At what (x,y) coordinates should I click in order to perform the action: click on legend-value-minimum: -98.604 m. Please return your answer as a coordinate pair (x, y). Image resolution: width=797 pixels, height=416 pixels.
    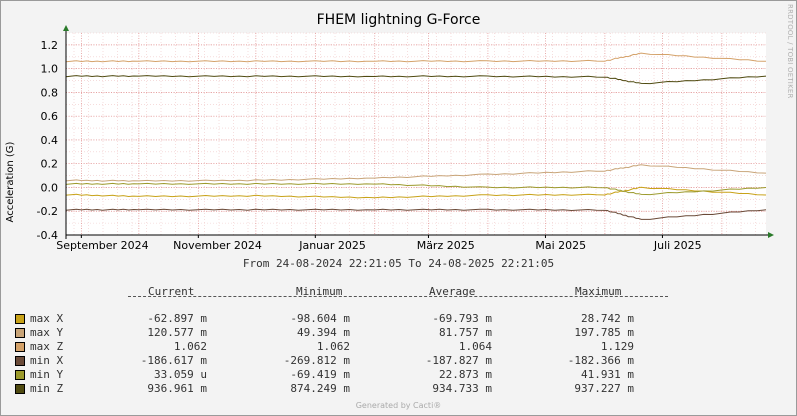
    Looking at the image, I should click on (320, 318).